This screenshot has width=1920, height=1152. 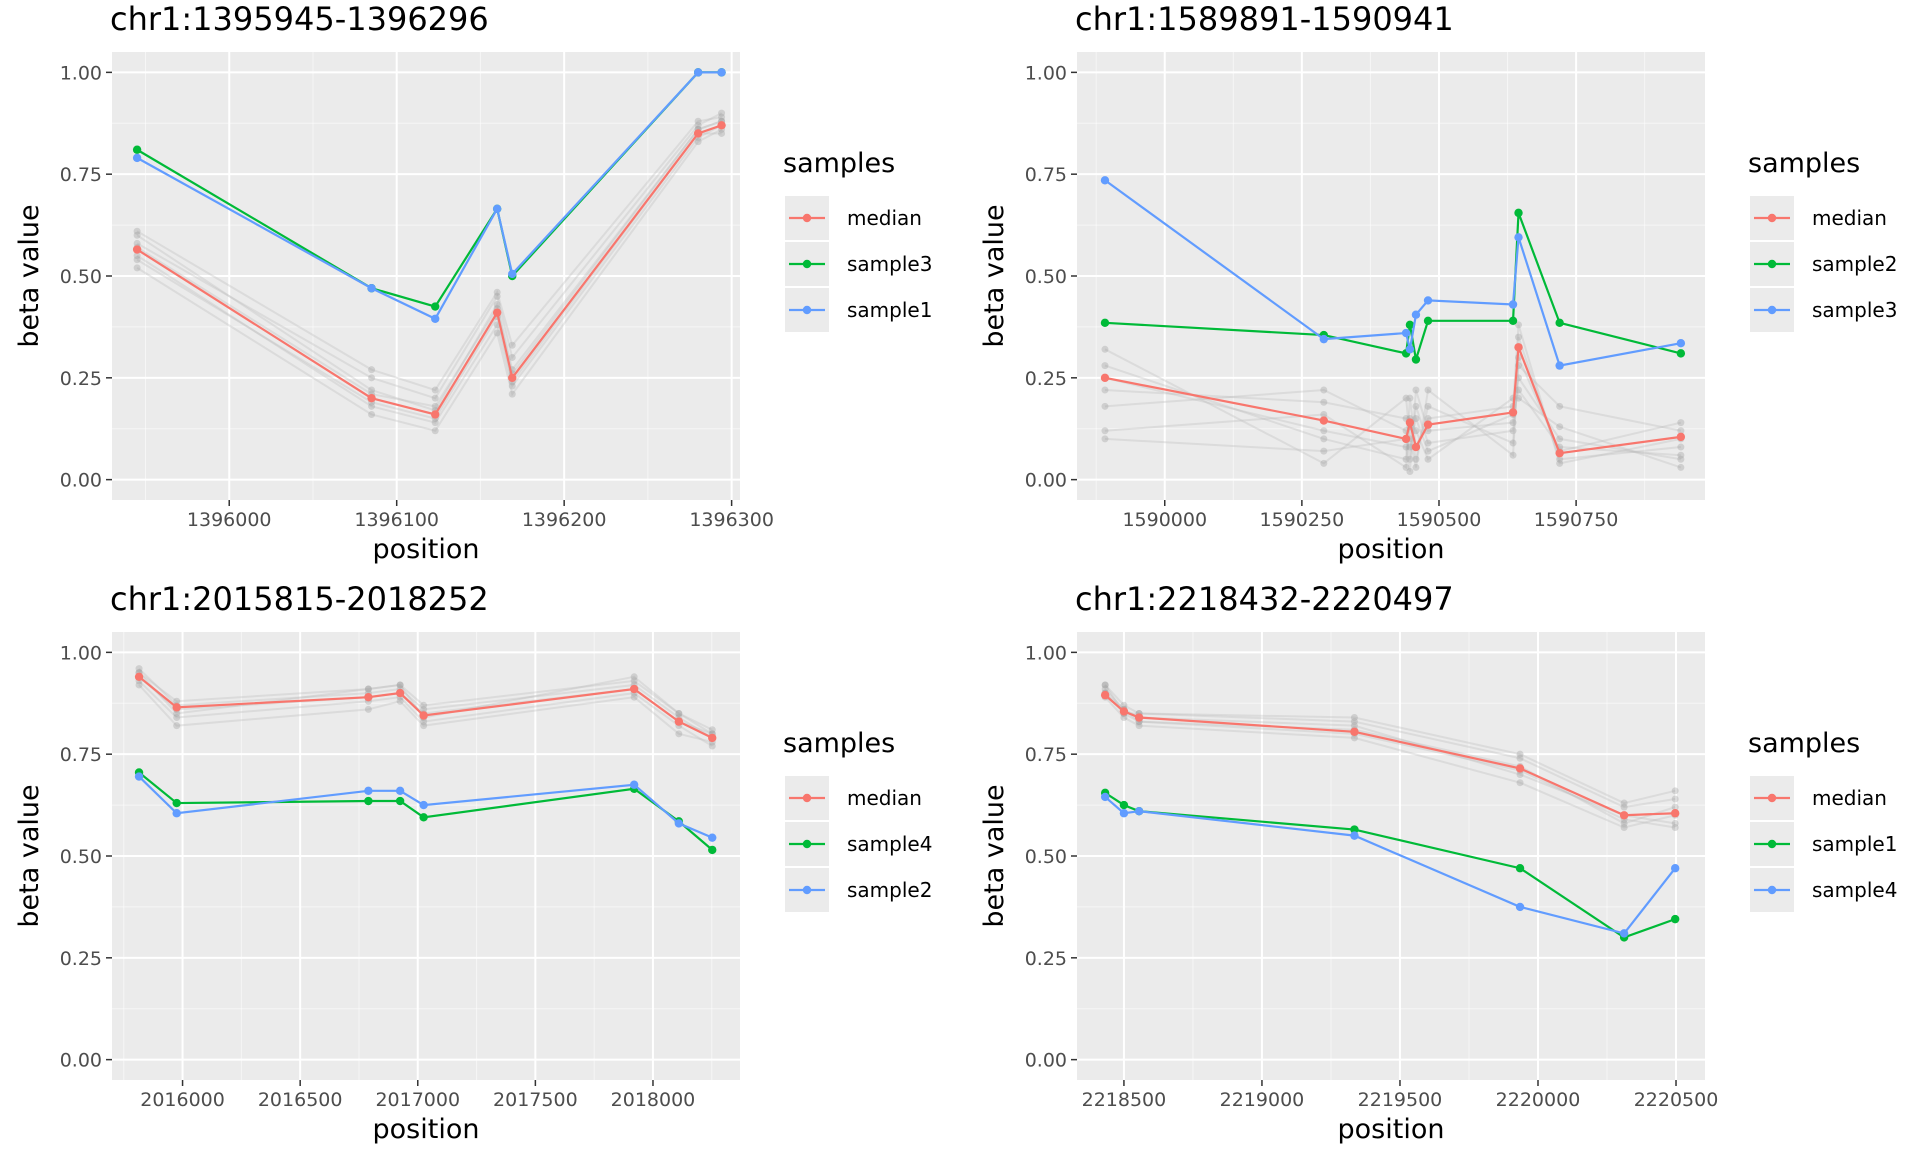 What do you see at coordinates (81, 481) in the screenshot?
I see `y-tick-label: 0.00` at bounding box center [81, 481].